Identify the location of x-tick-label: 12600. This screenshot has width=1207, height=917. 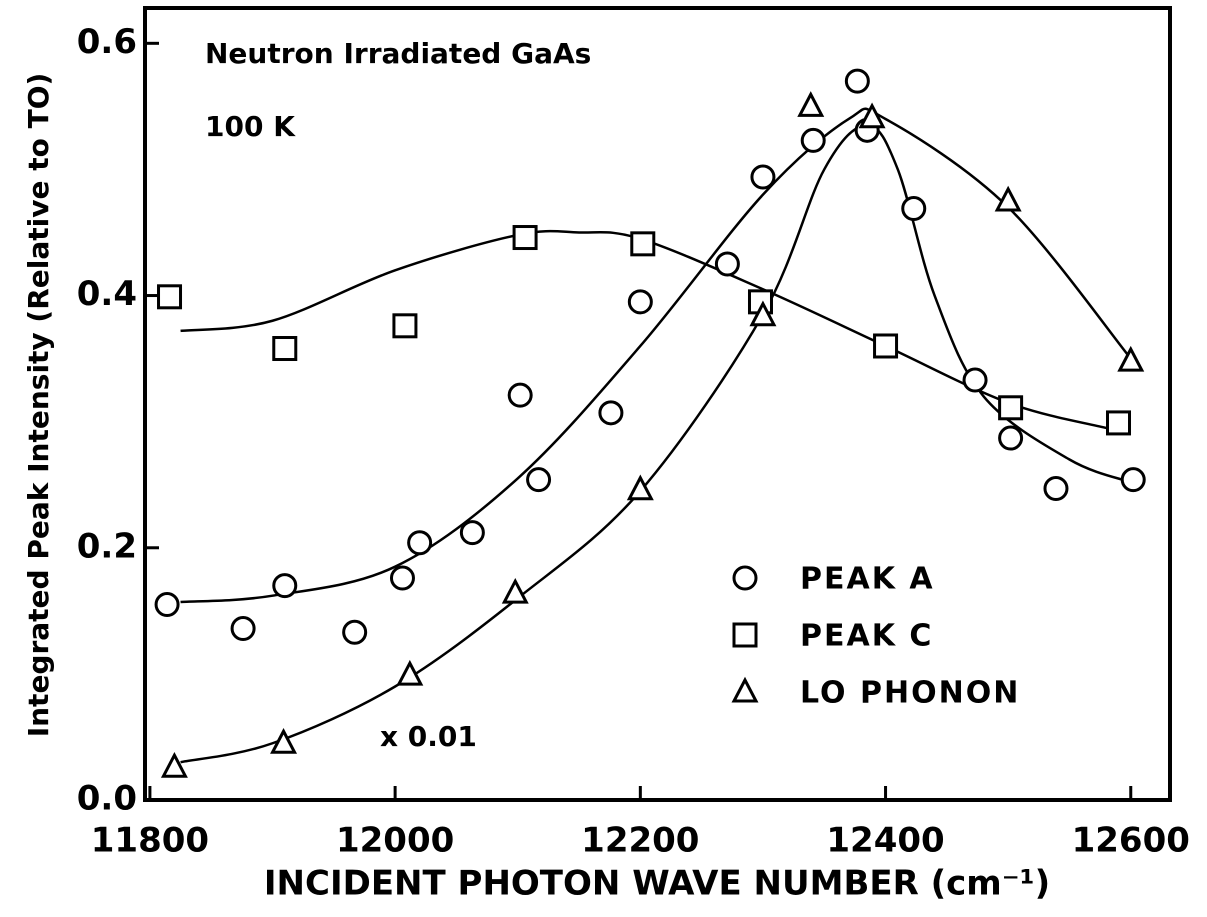
(1131, 841).